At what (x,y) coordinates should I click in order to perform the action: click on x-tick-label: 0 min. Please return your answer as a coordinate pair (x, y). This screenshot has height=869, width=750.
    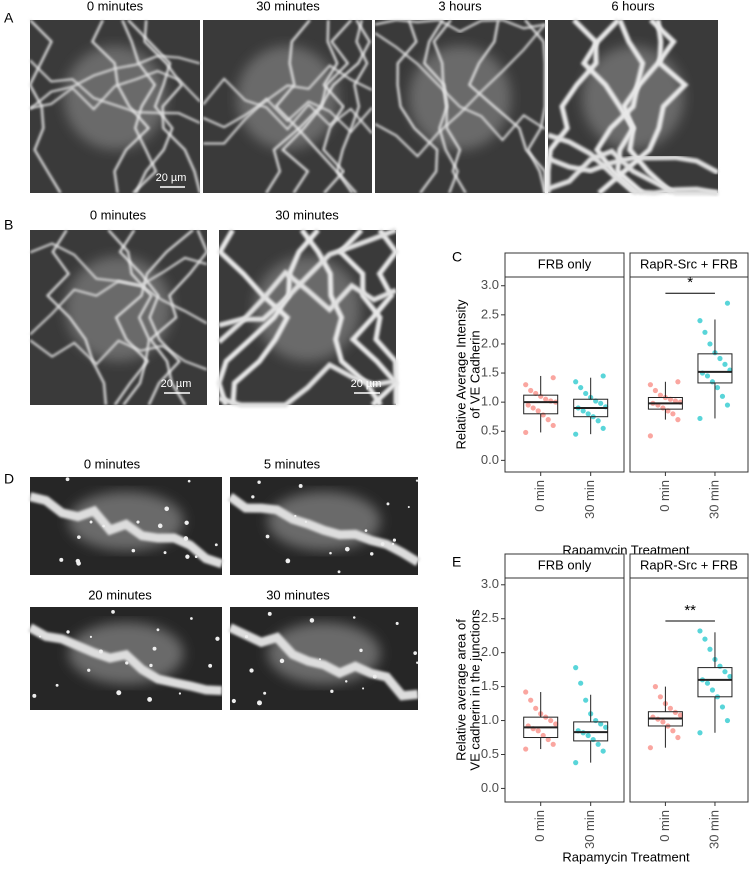
    Looking at the image, I should click on (664, 826).